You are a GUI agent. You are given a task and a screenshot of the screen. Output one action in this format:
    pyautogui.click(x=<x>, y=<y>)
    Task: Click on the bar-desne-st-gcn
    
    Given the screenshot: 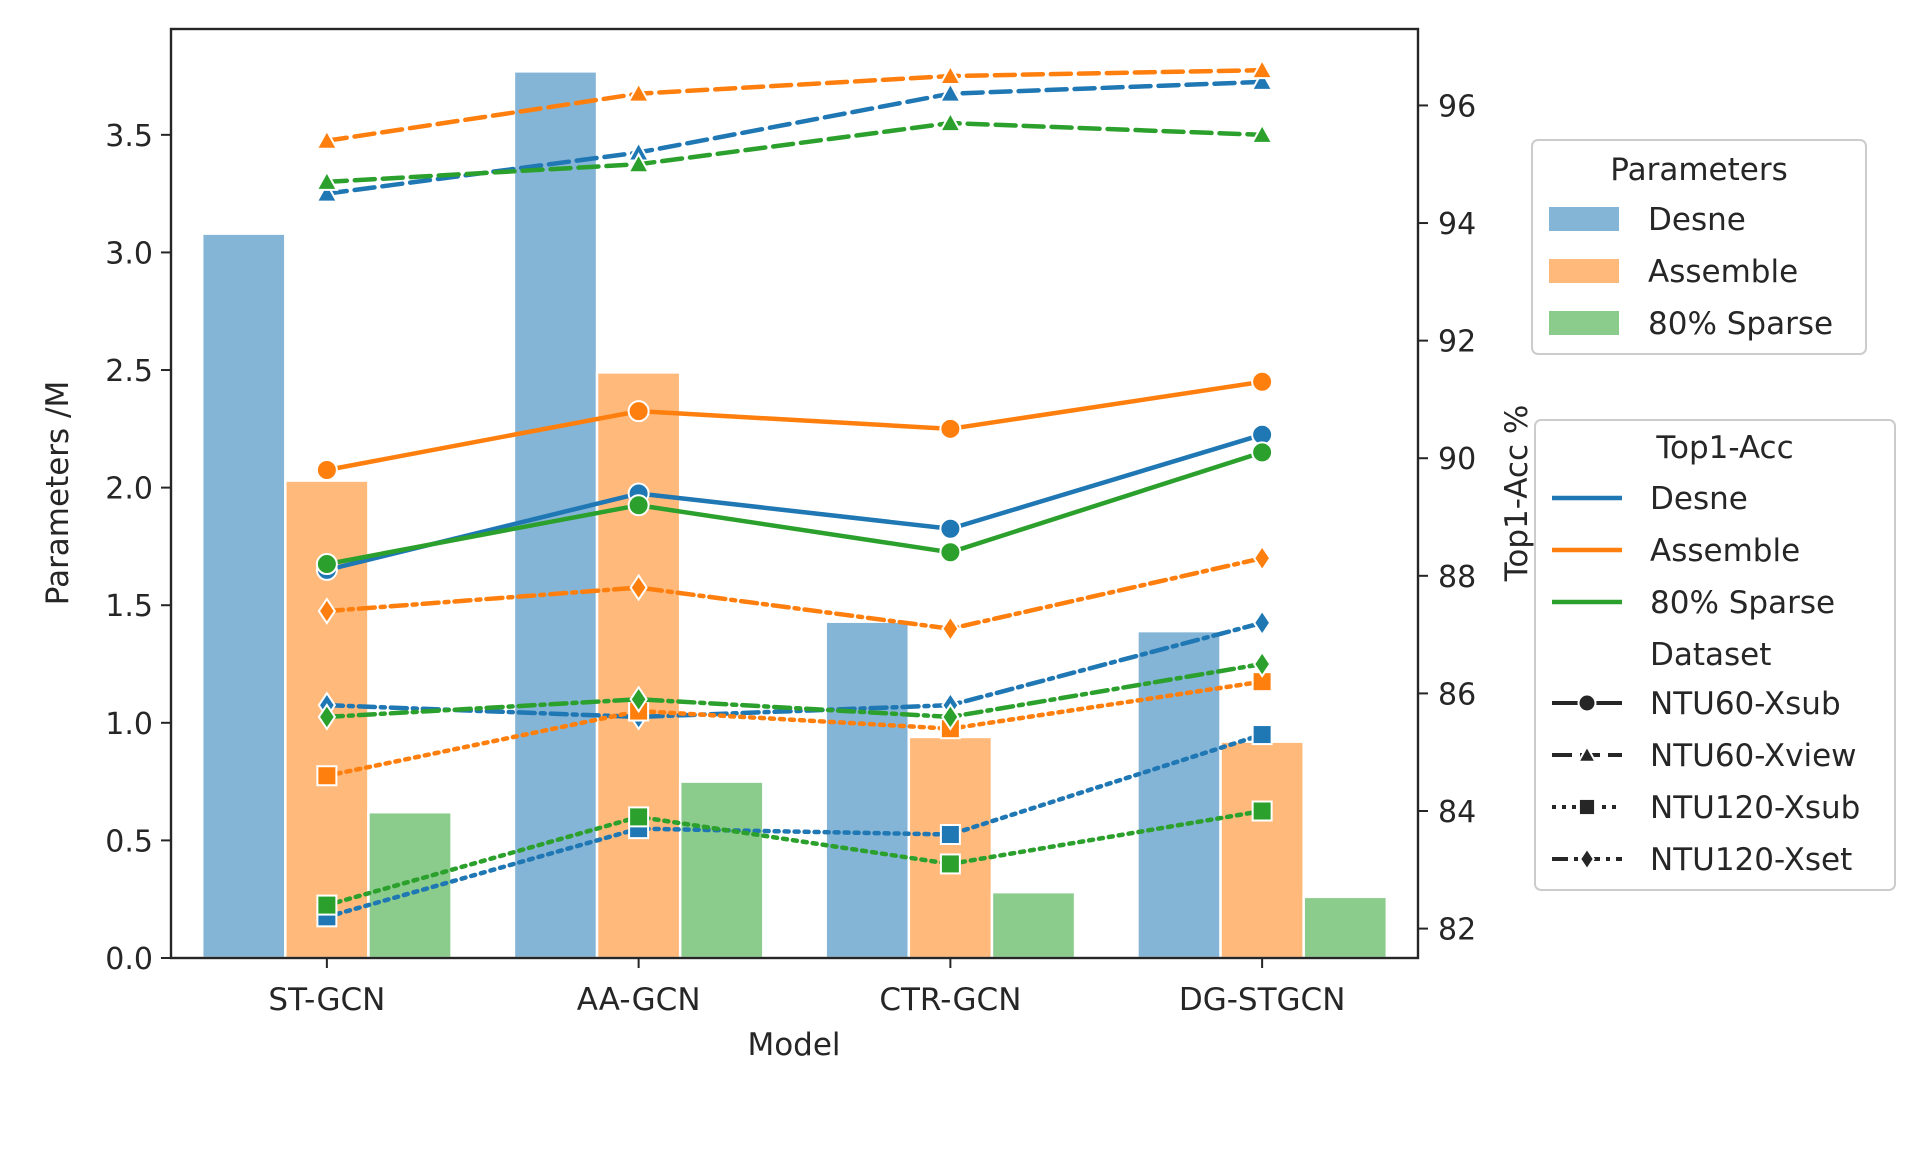 What is the action you would take?
    pyautogui.click(x=243, y=596)
    